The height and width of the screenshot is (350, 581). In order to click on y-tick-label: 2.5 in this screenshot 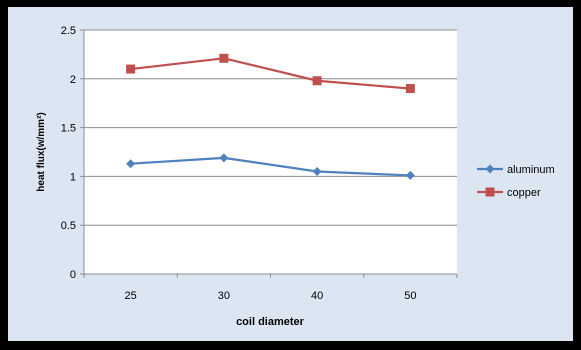, I will do `click(68, 31)`.